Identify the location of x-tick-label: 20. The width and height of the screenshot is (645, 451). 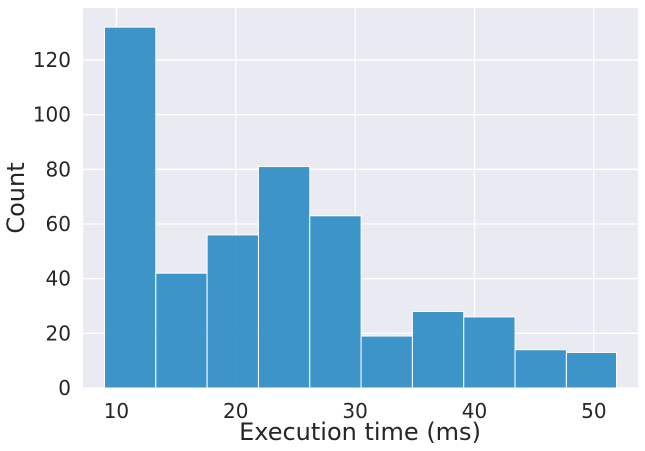
(235, 411).